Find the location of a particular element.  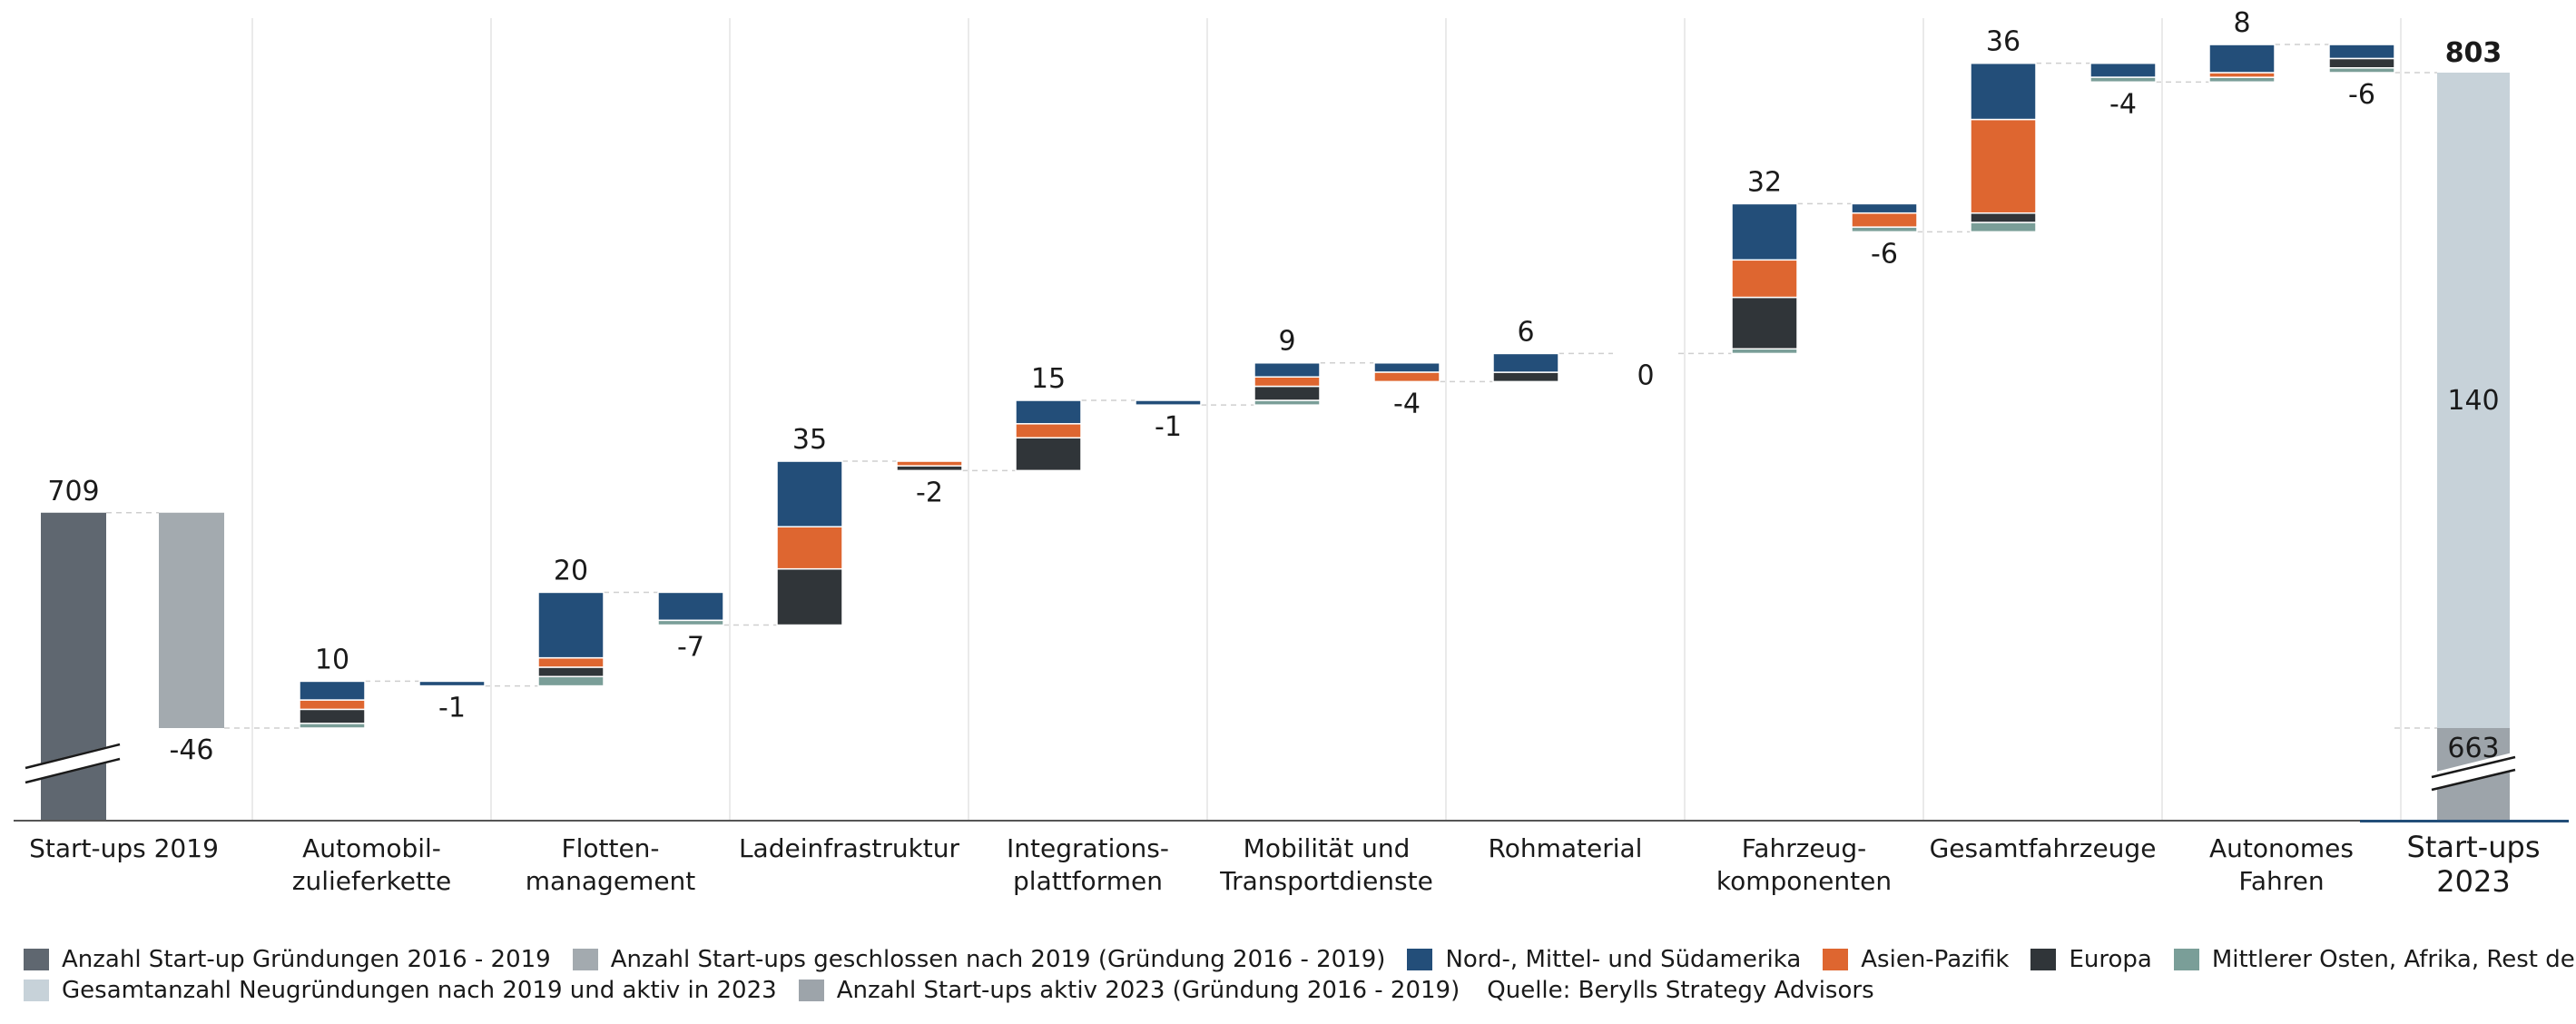

value-label-new: 6 is located at coordinates (1525, 332).